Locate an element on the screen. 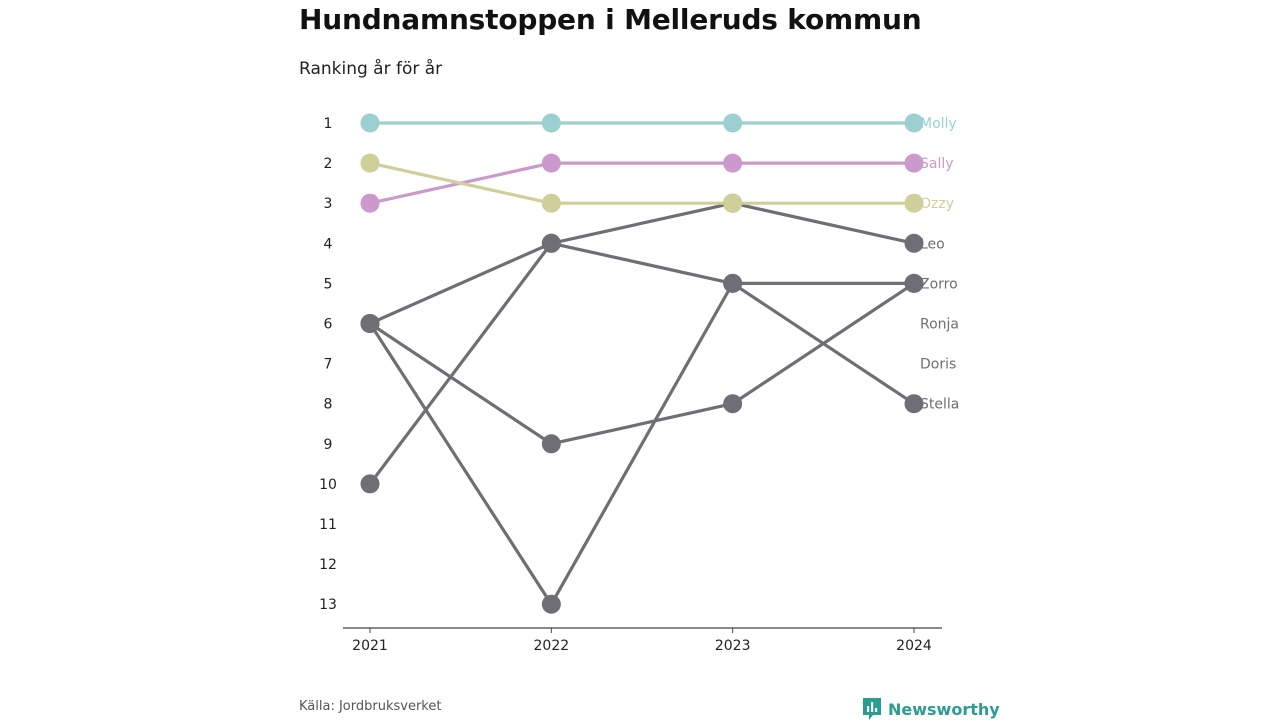  x-tick-label: 2023 is located at coordinates (733, 646).